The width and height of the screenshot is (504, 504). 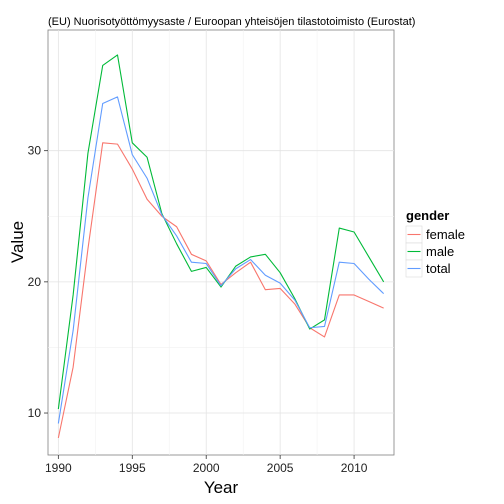 What do you see at coordinates (354, 468) in the screenshot?
I see `x-tick-label: 2010` at bounding box center [354, 468].